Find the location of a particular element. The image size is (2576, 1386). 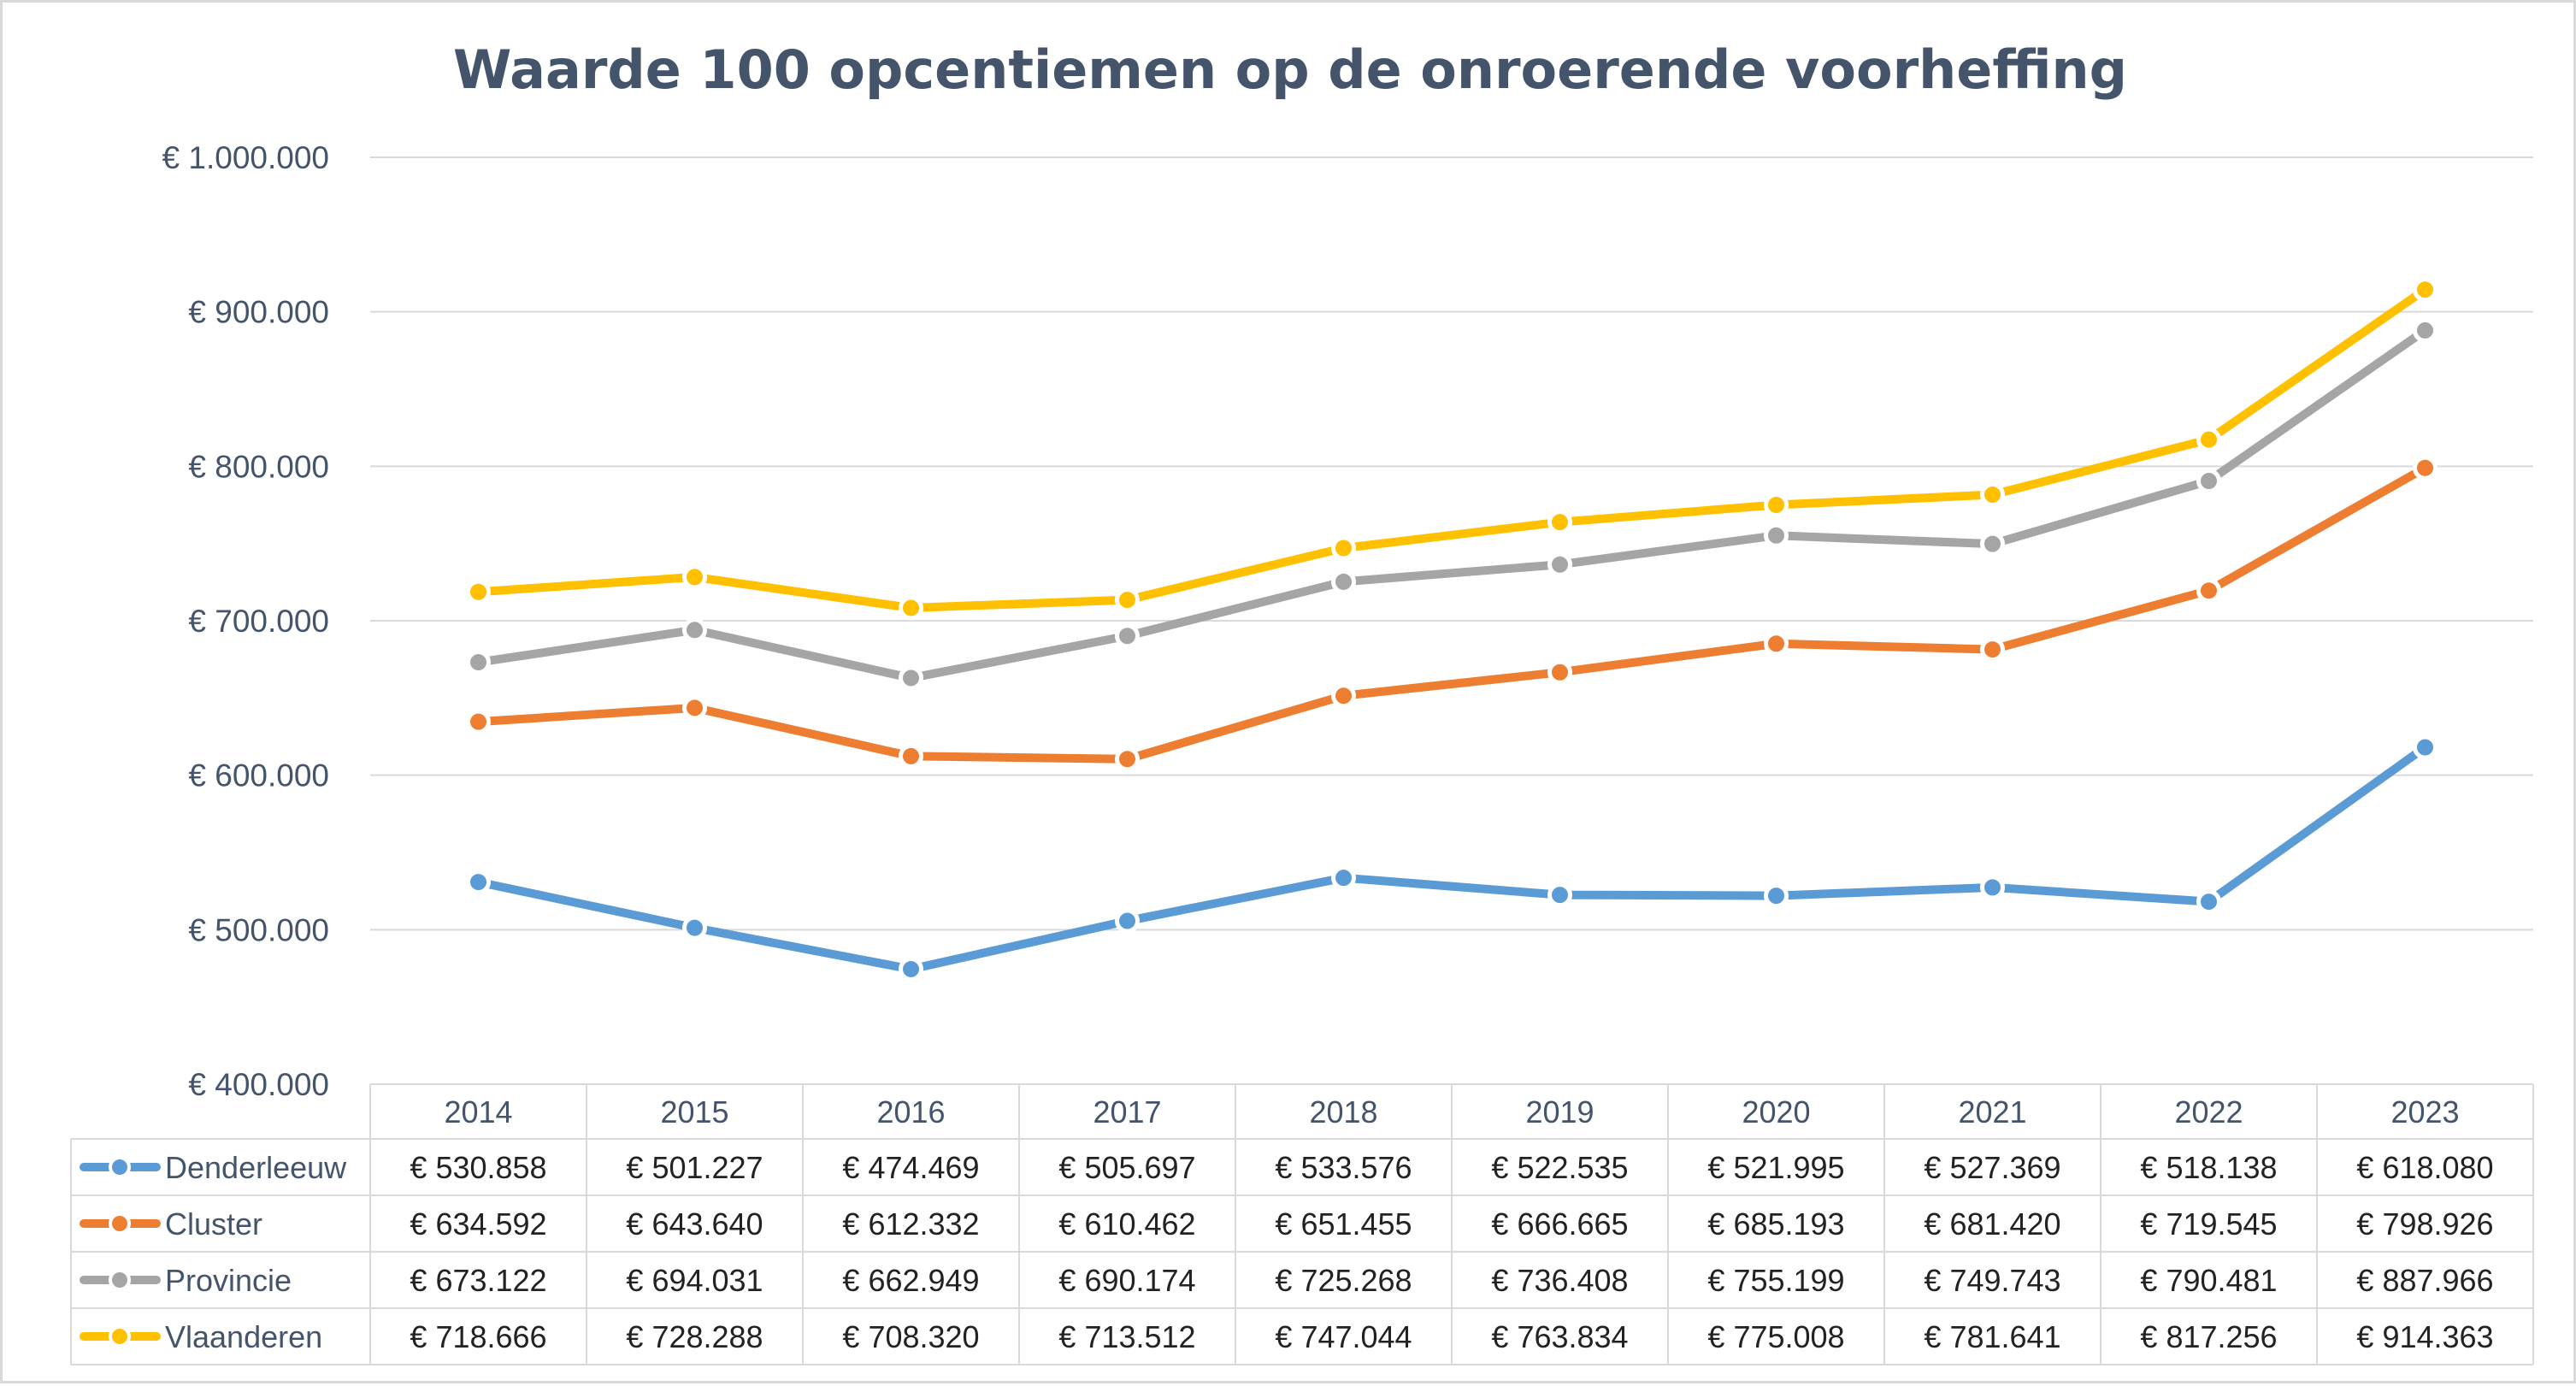

table-header-year: 2021 is located at coordinates (1992, 1111).